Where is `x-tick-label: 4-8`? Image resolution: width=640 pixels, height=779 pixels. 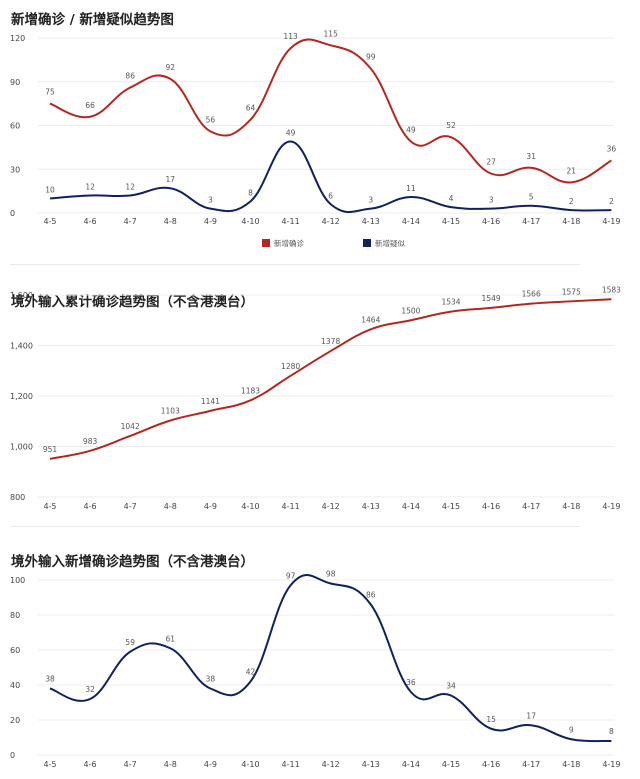 x-tick-label: 4-8 is located at coordinates (170, 764).